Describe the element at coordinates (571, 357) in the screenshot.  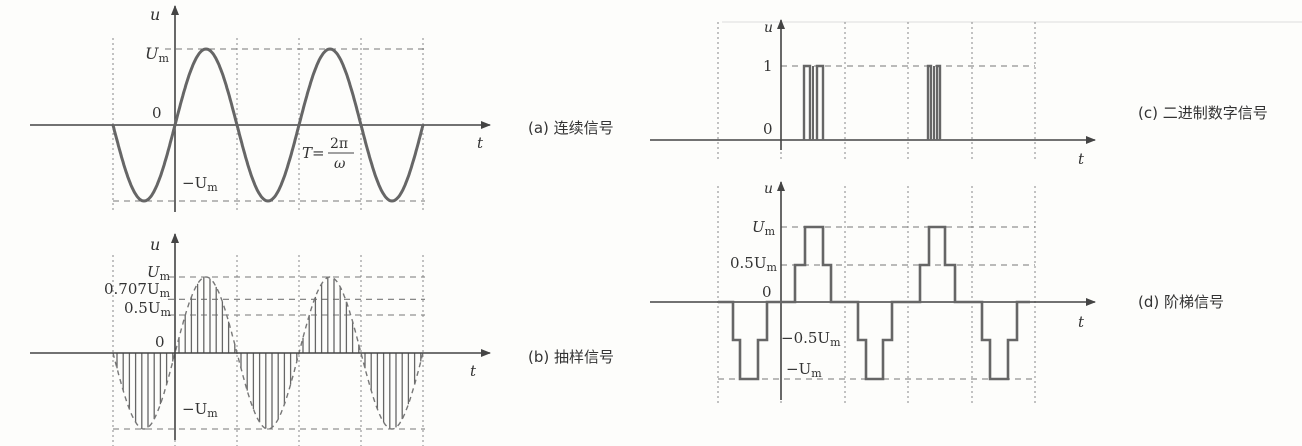
I see `panel-b-caption: (b) 抽样信号` at that location.